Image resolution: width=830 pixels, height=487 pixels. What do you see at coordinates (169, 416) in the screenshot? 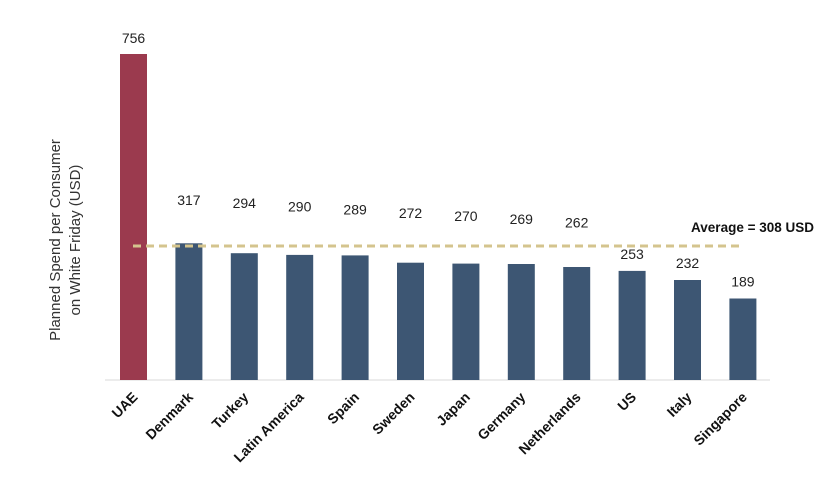
I see `category-label: Denmark` at bounding box center [169, 416].